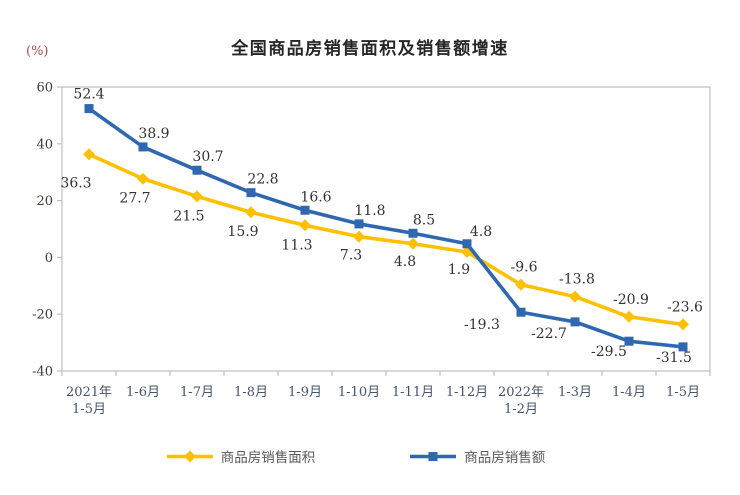  Describe the element at coordinates (467, 392) in the screenshot. I see `svg-text: 1-12月` at that location.